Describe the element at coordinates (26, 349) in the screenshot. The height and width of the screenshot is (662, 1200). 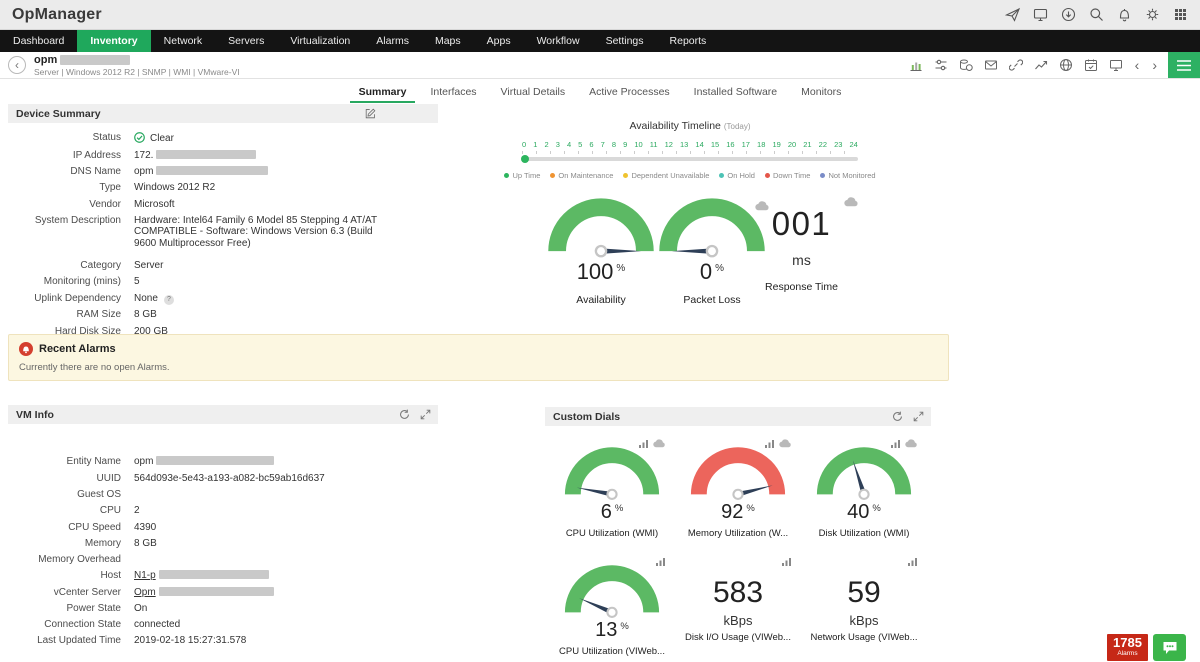
I see `alarm-icon` at that location.